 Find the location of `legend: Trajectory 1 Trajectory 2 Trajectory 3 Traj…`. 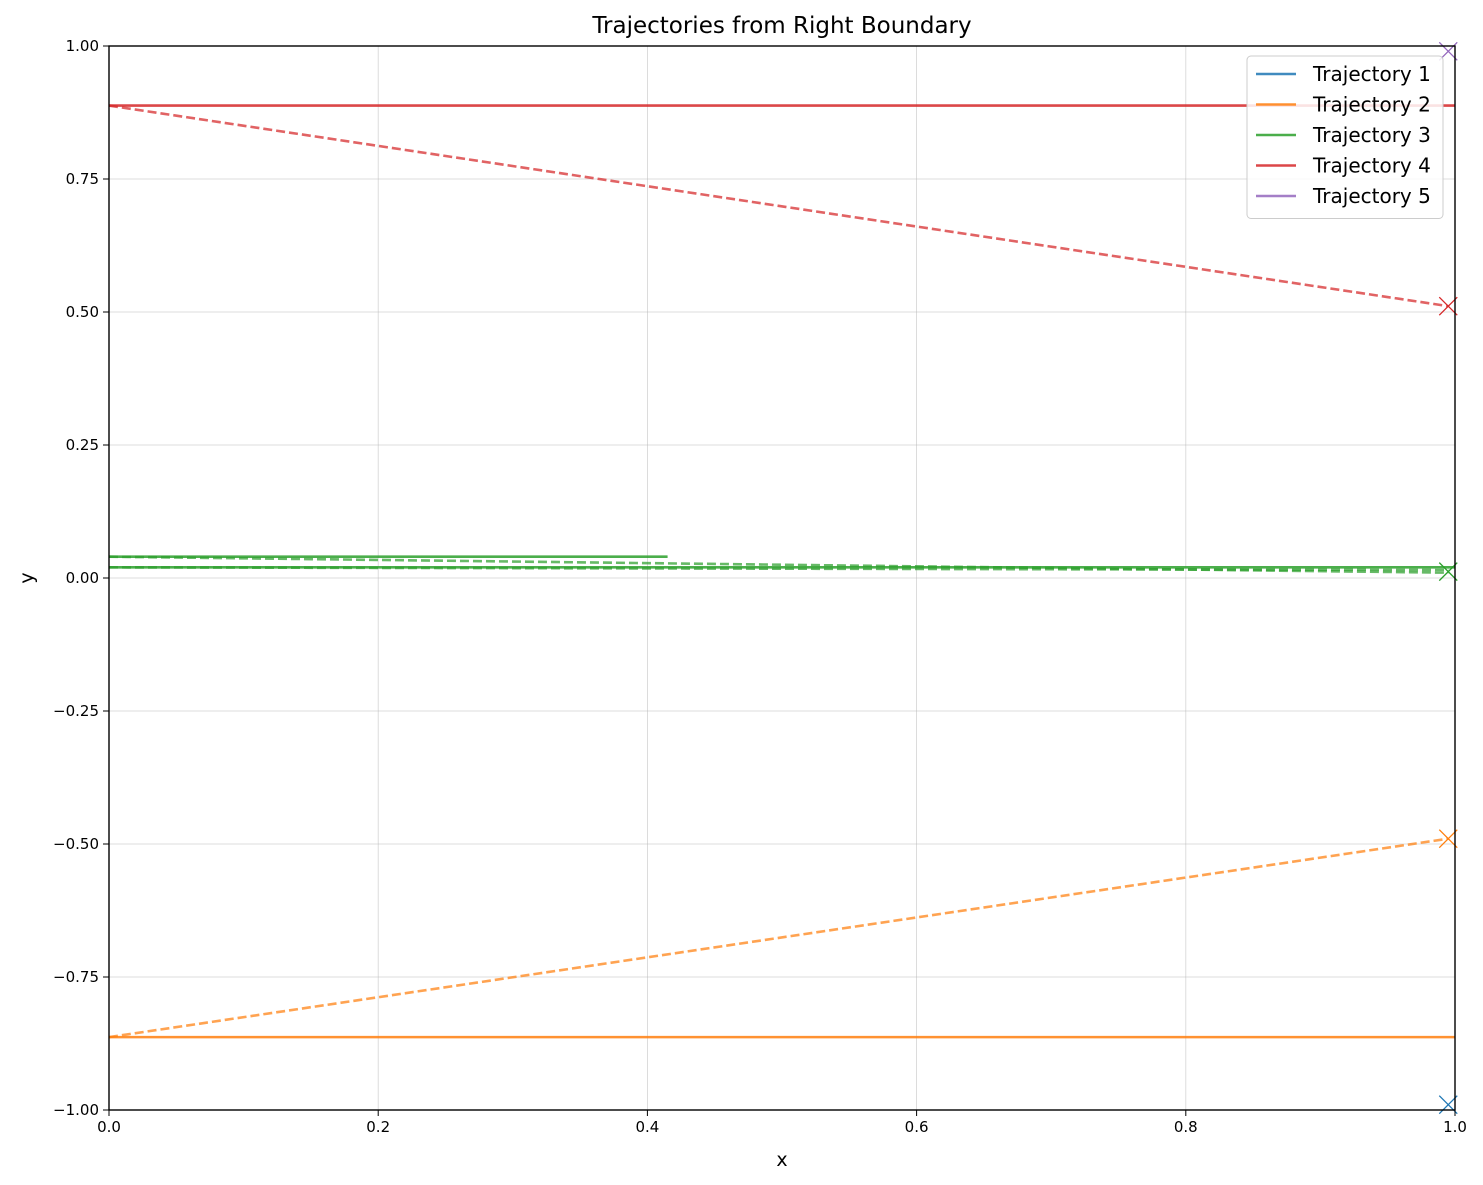

legend: Trajectory 1 Trajectory 2 Trajectory 3 Traj… is located at coordinates (1345, 137).